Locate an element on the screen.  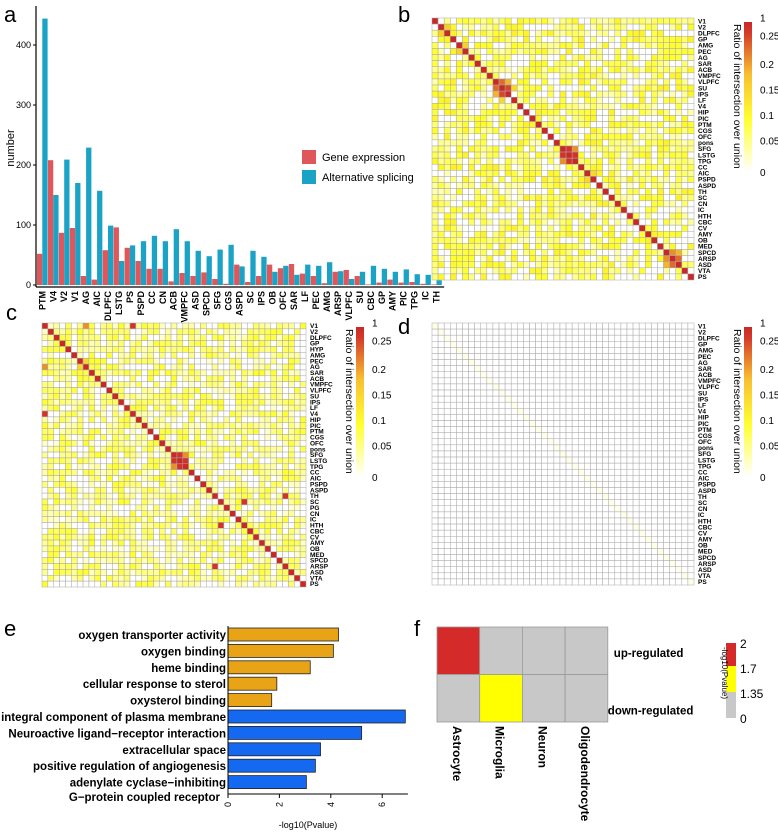
bar-gene-expression is located at coordinates (94, 282).